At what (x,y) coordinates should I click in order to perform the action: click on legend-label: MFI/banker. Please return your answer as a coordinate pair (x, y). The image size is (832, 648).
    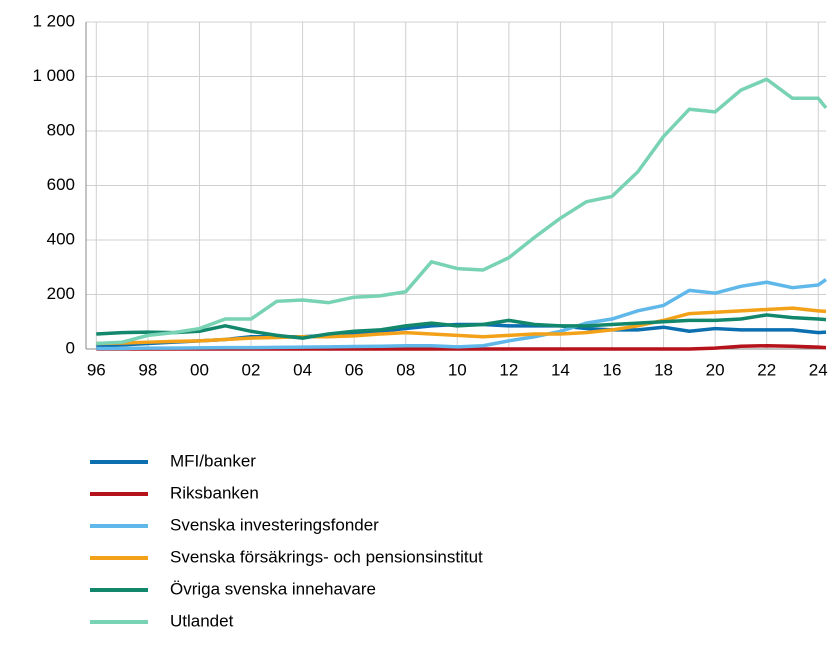
    Looking at the image, I should click on (213, 460).